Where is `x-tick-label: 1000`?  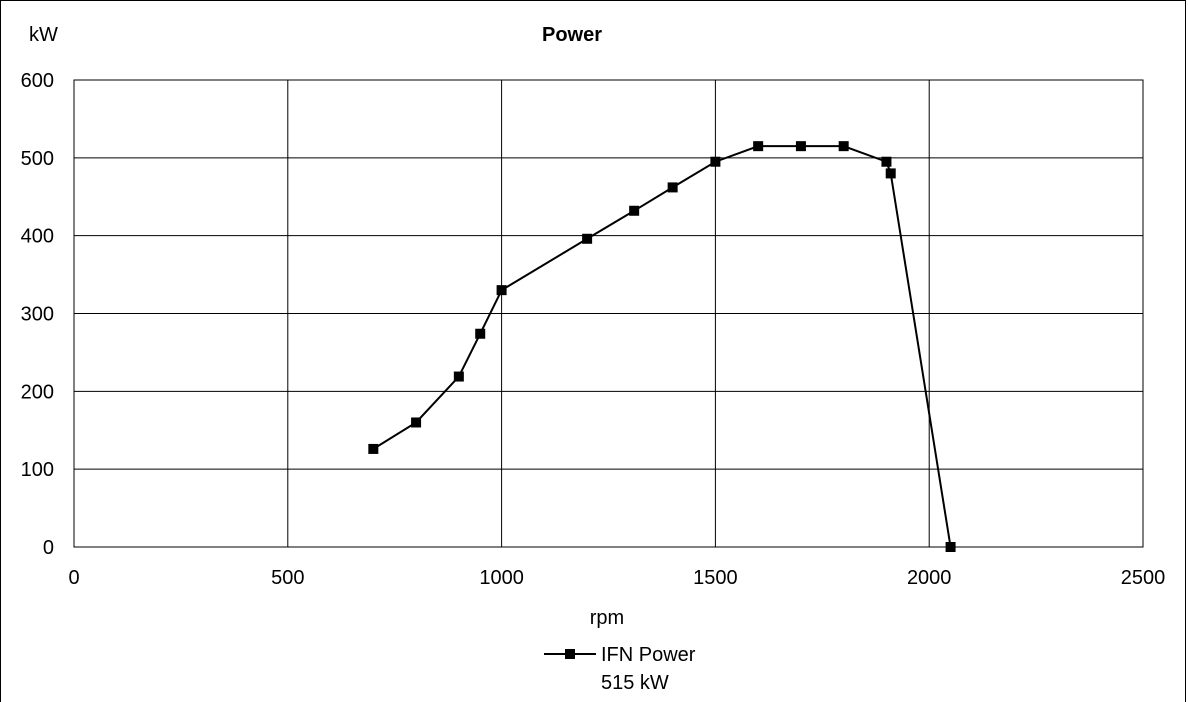 x-tick-label: 1000 is located at coordinates (501, 578).